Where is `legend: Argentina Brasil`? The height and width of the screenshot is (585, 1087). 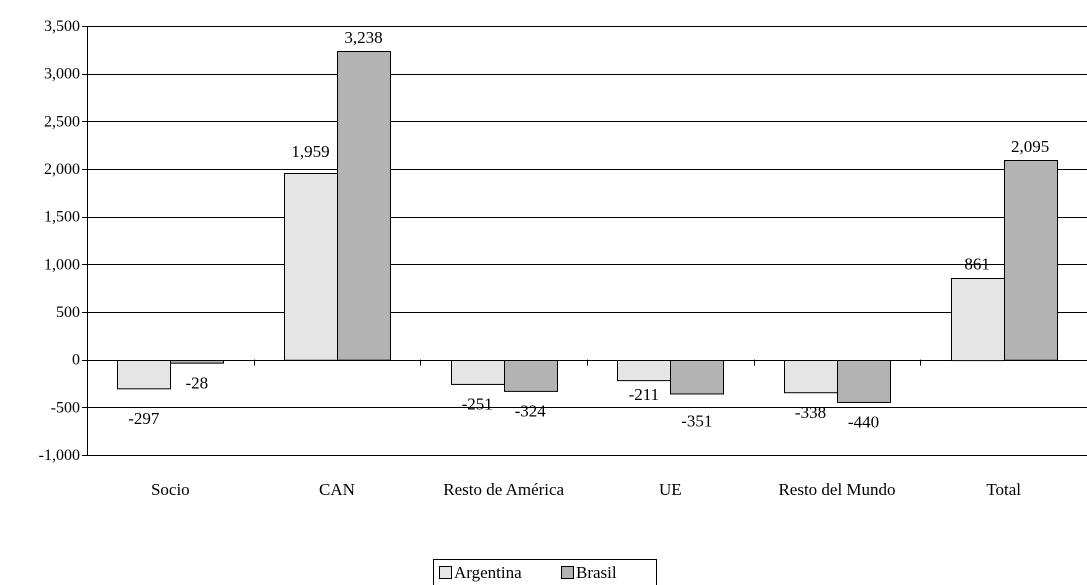
legend: Argentina Brasil is located at coordinates (545, 572).